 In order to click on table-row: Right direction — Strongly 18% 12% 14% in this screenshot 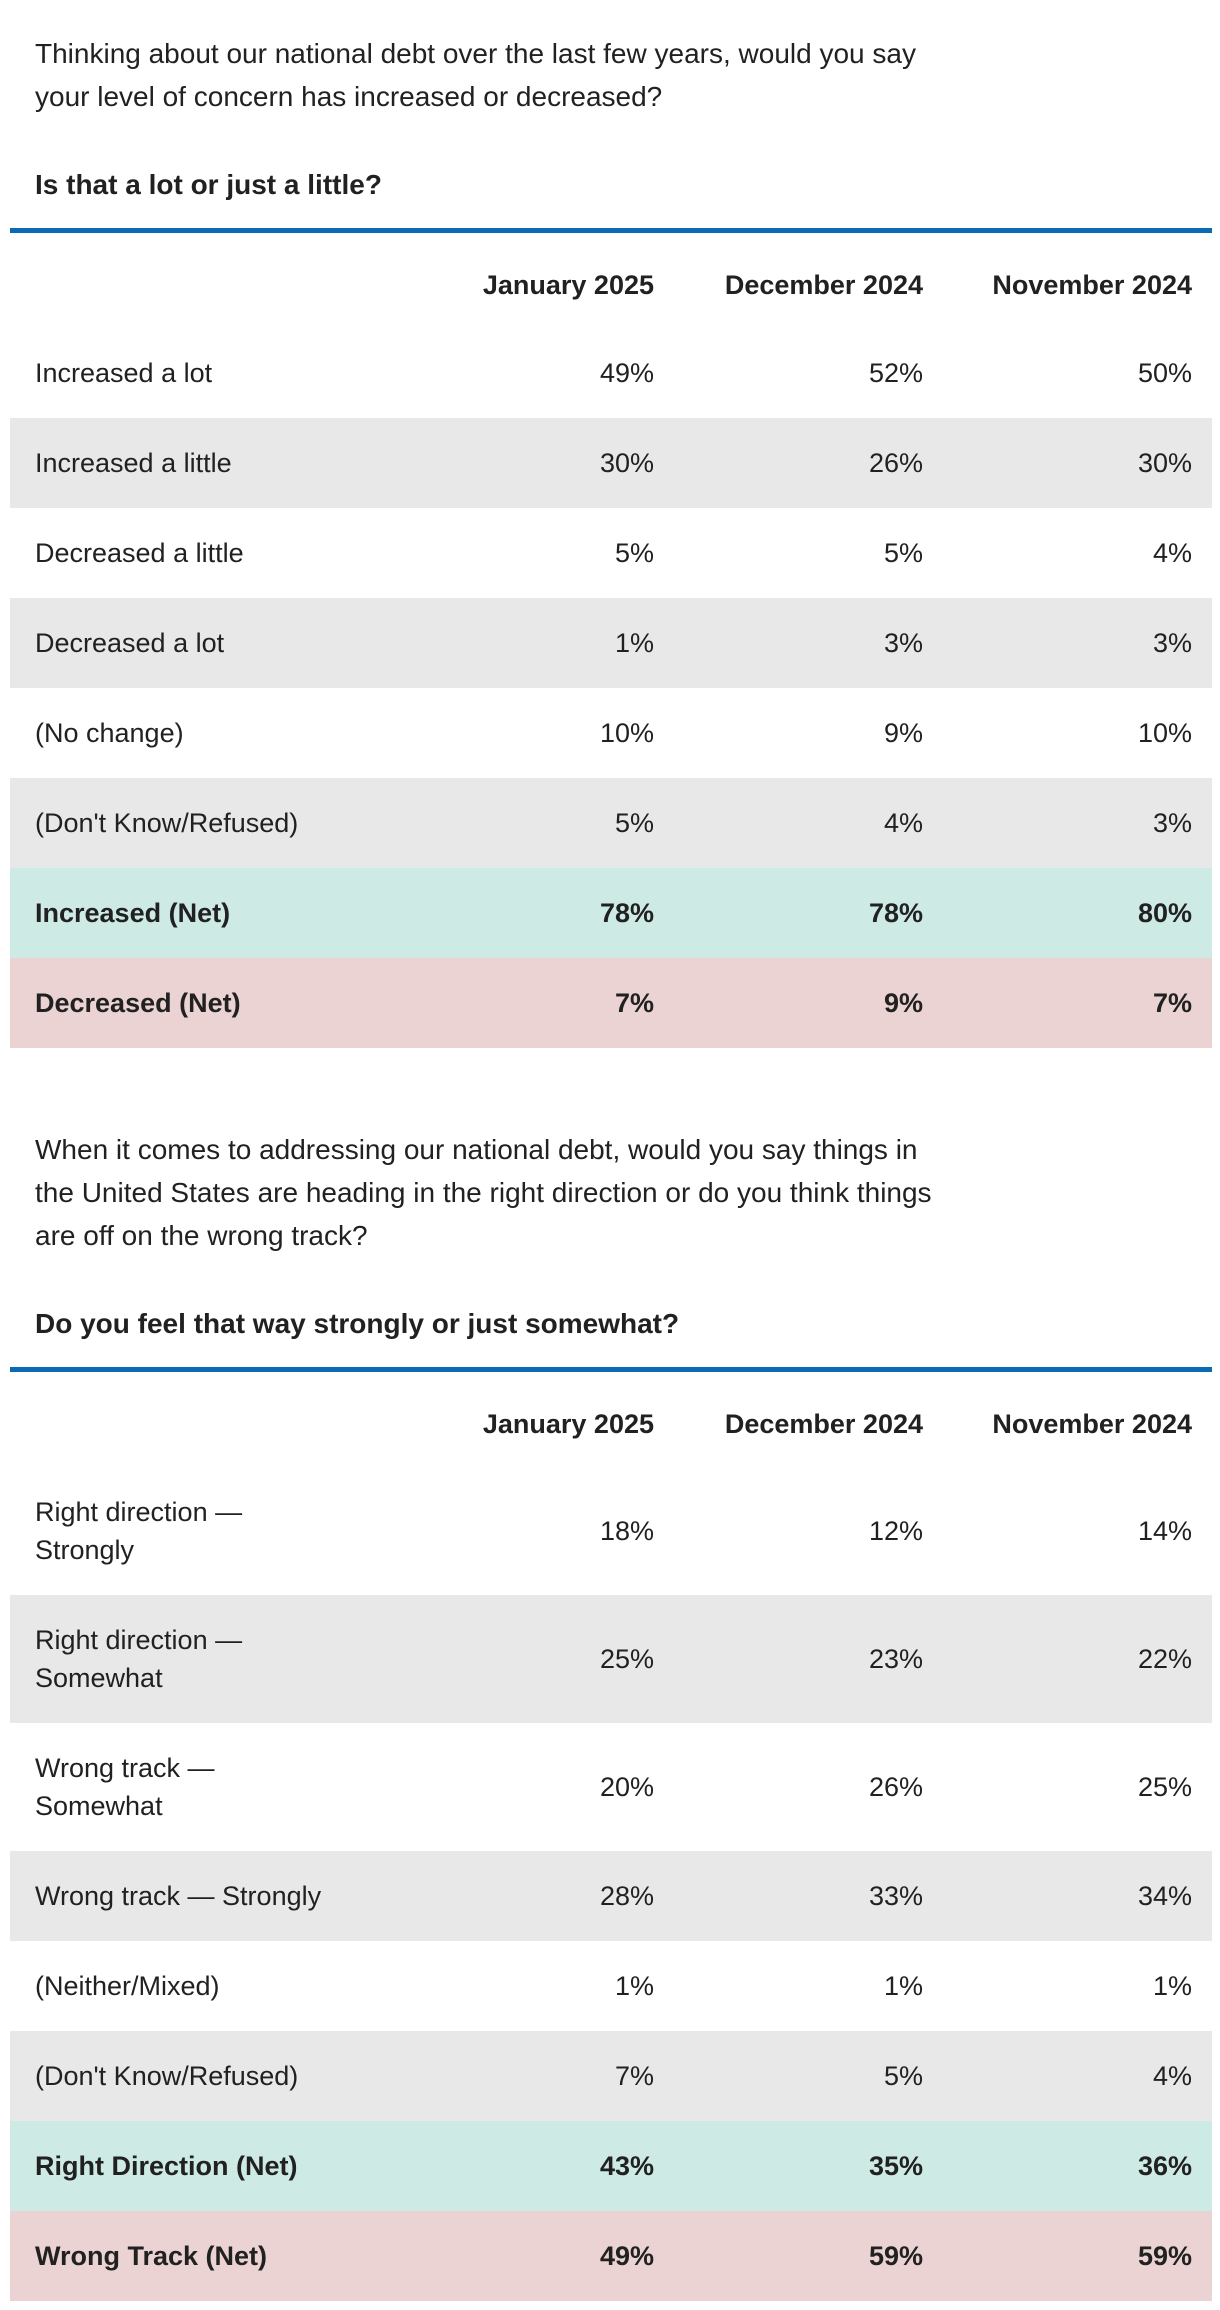, I will do `click(611, 1531)`.